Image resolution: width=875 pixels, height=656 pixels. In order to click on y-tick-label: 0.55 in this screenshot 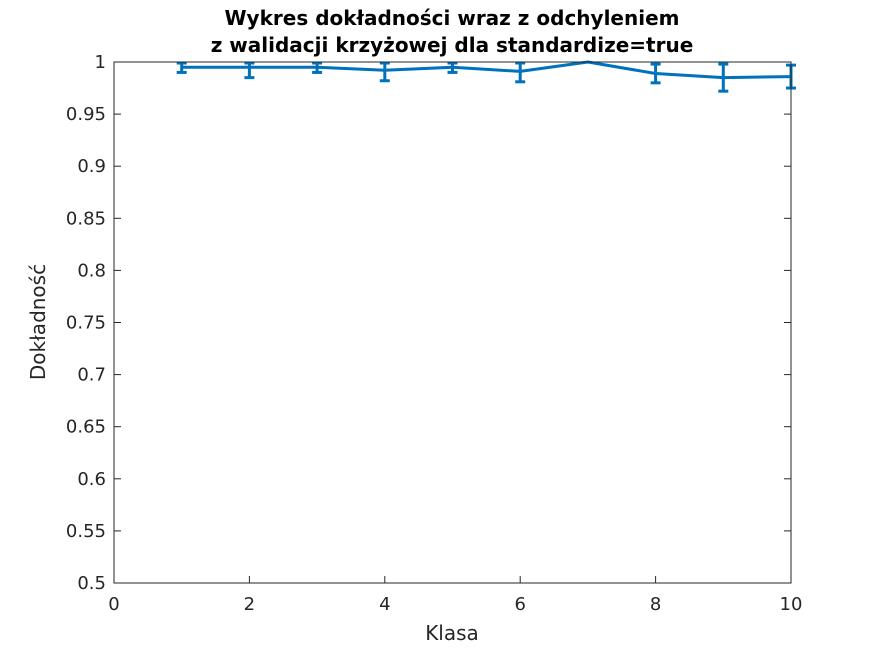, I will do `click(86, 531)`.